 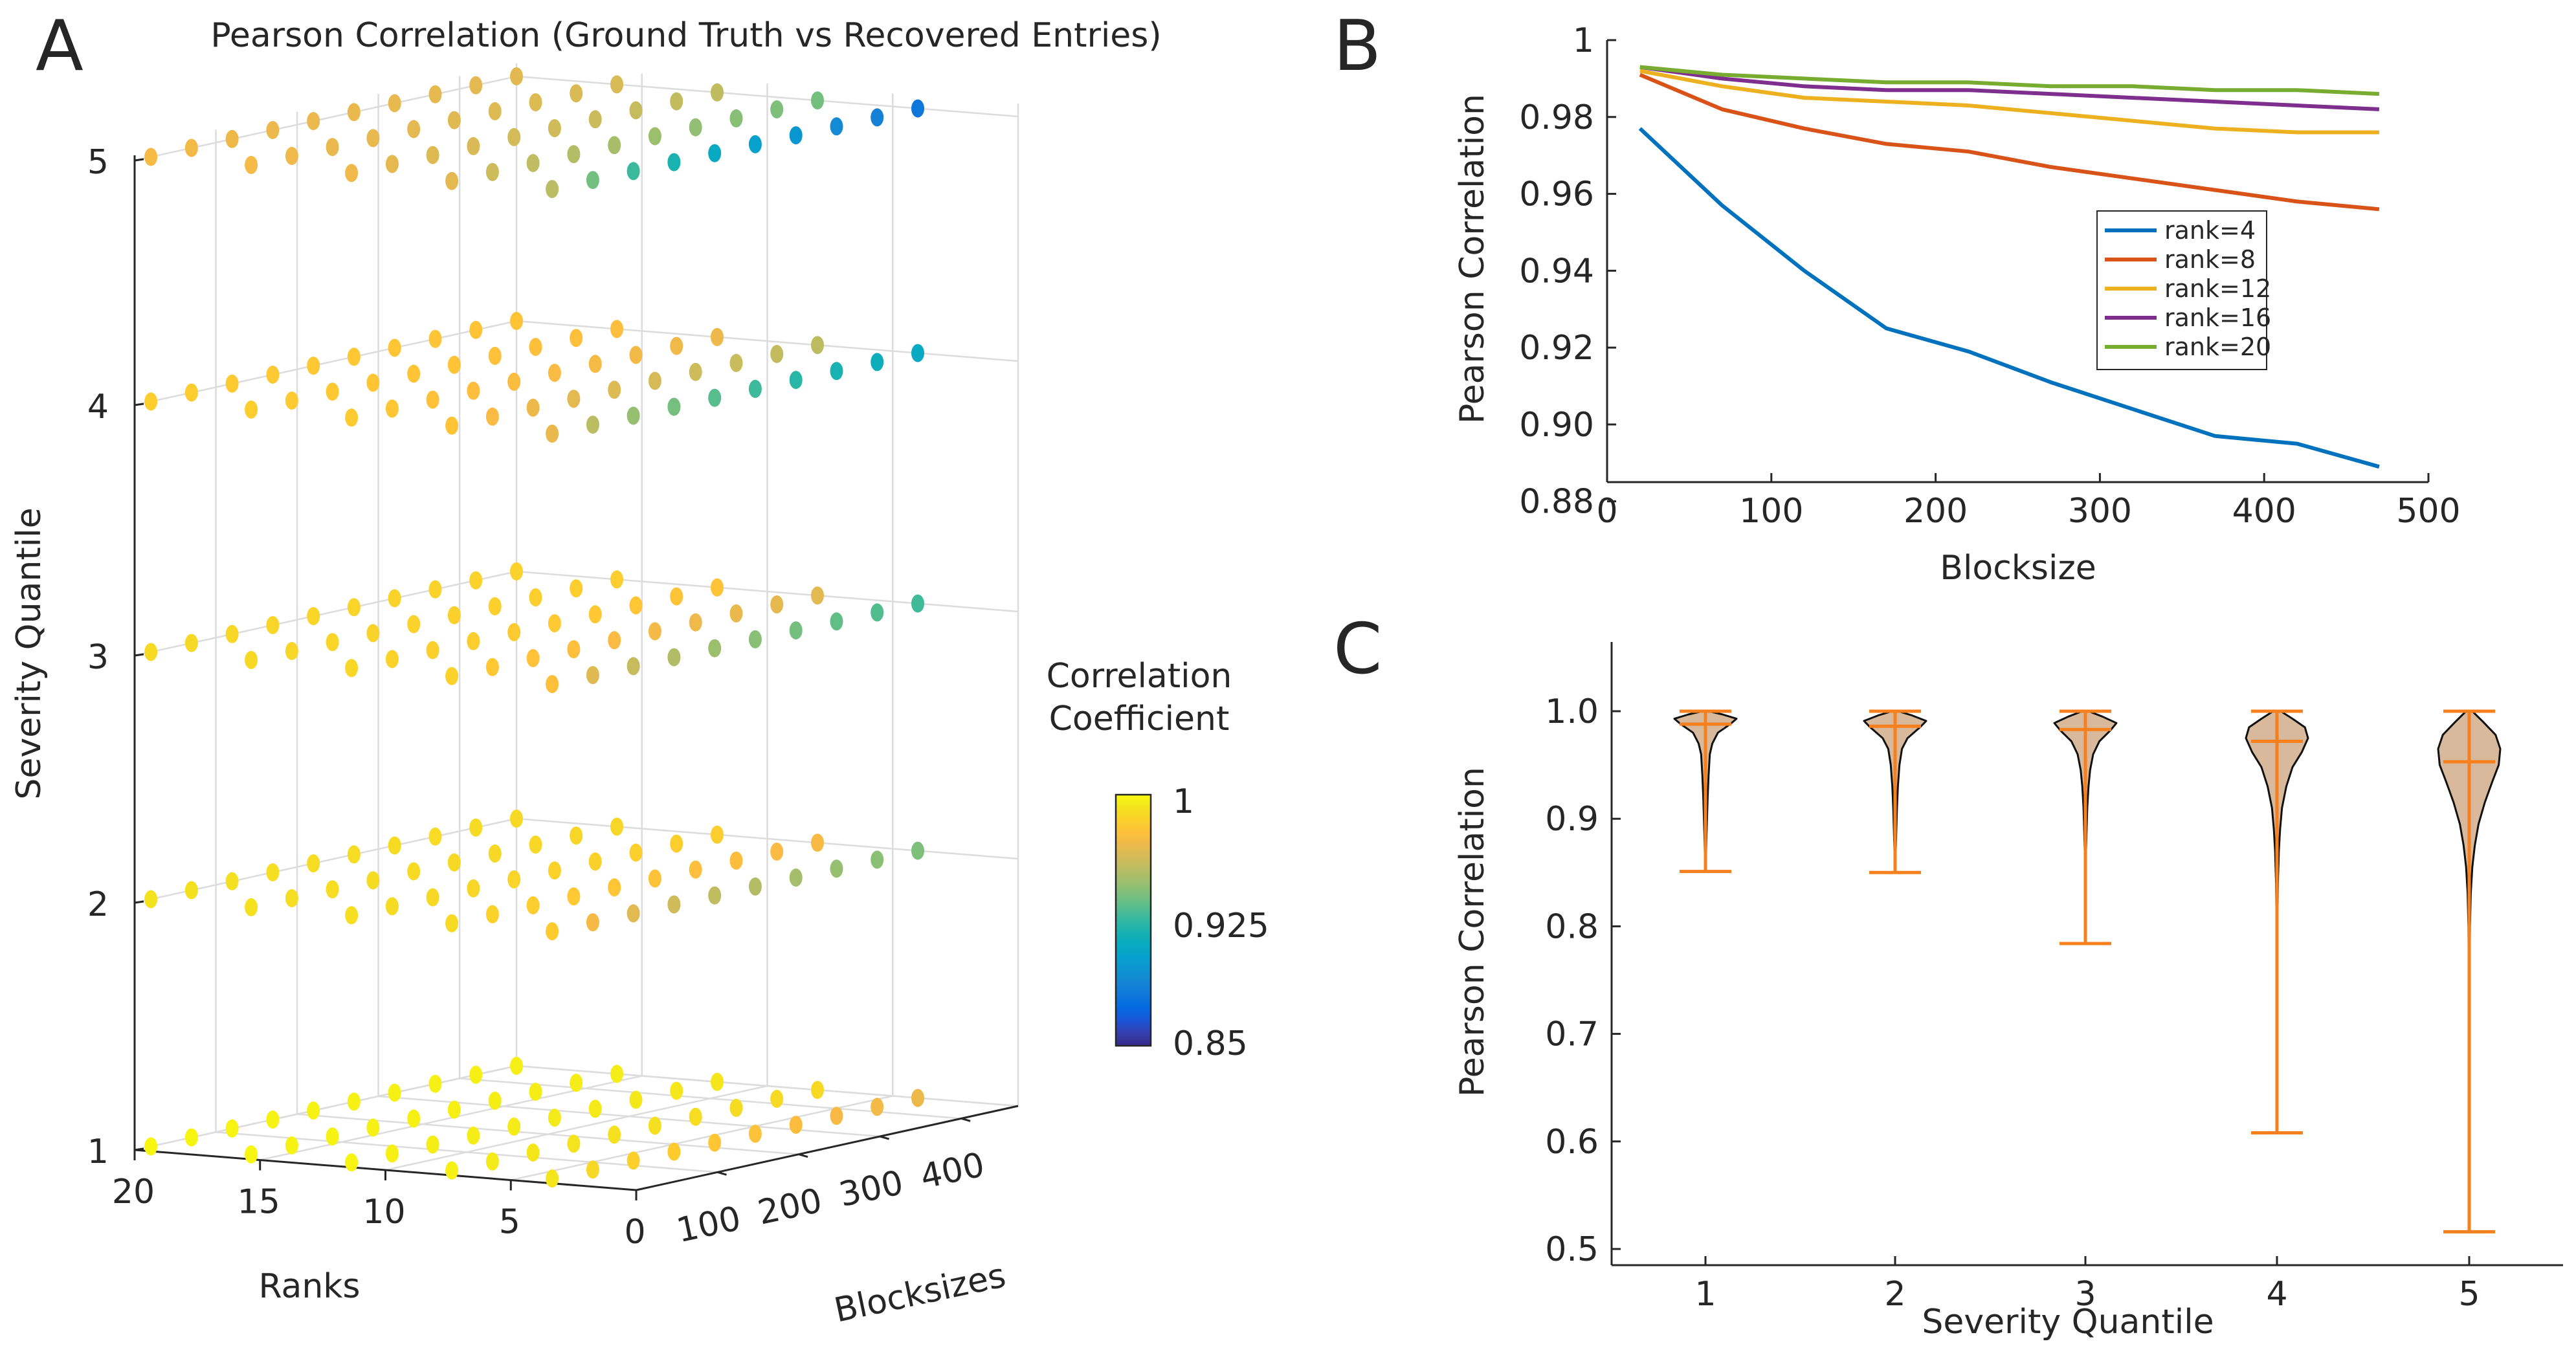 What do you see at coordinates (325, 1108) in the screenshot?
I see `floor-gridline` at bounding box center [325, 1108].